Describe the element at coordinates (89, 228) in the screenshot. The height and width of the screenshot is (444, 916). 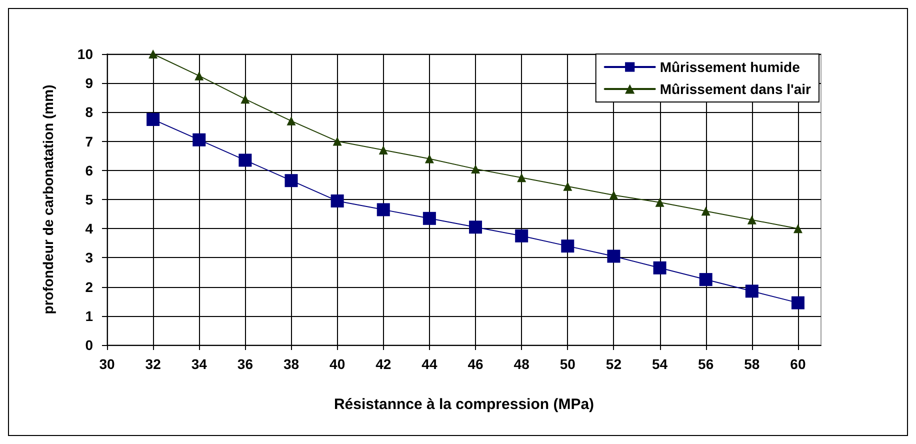
I see `y-tick-label: 4` at that location.